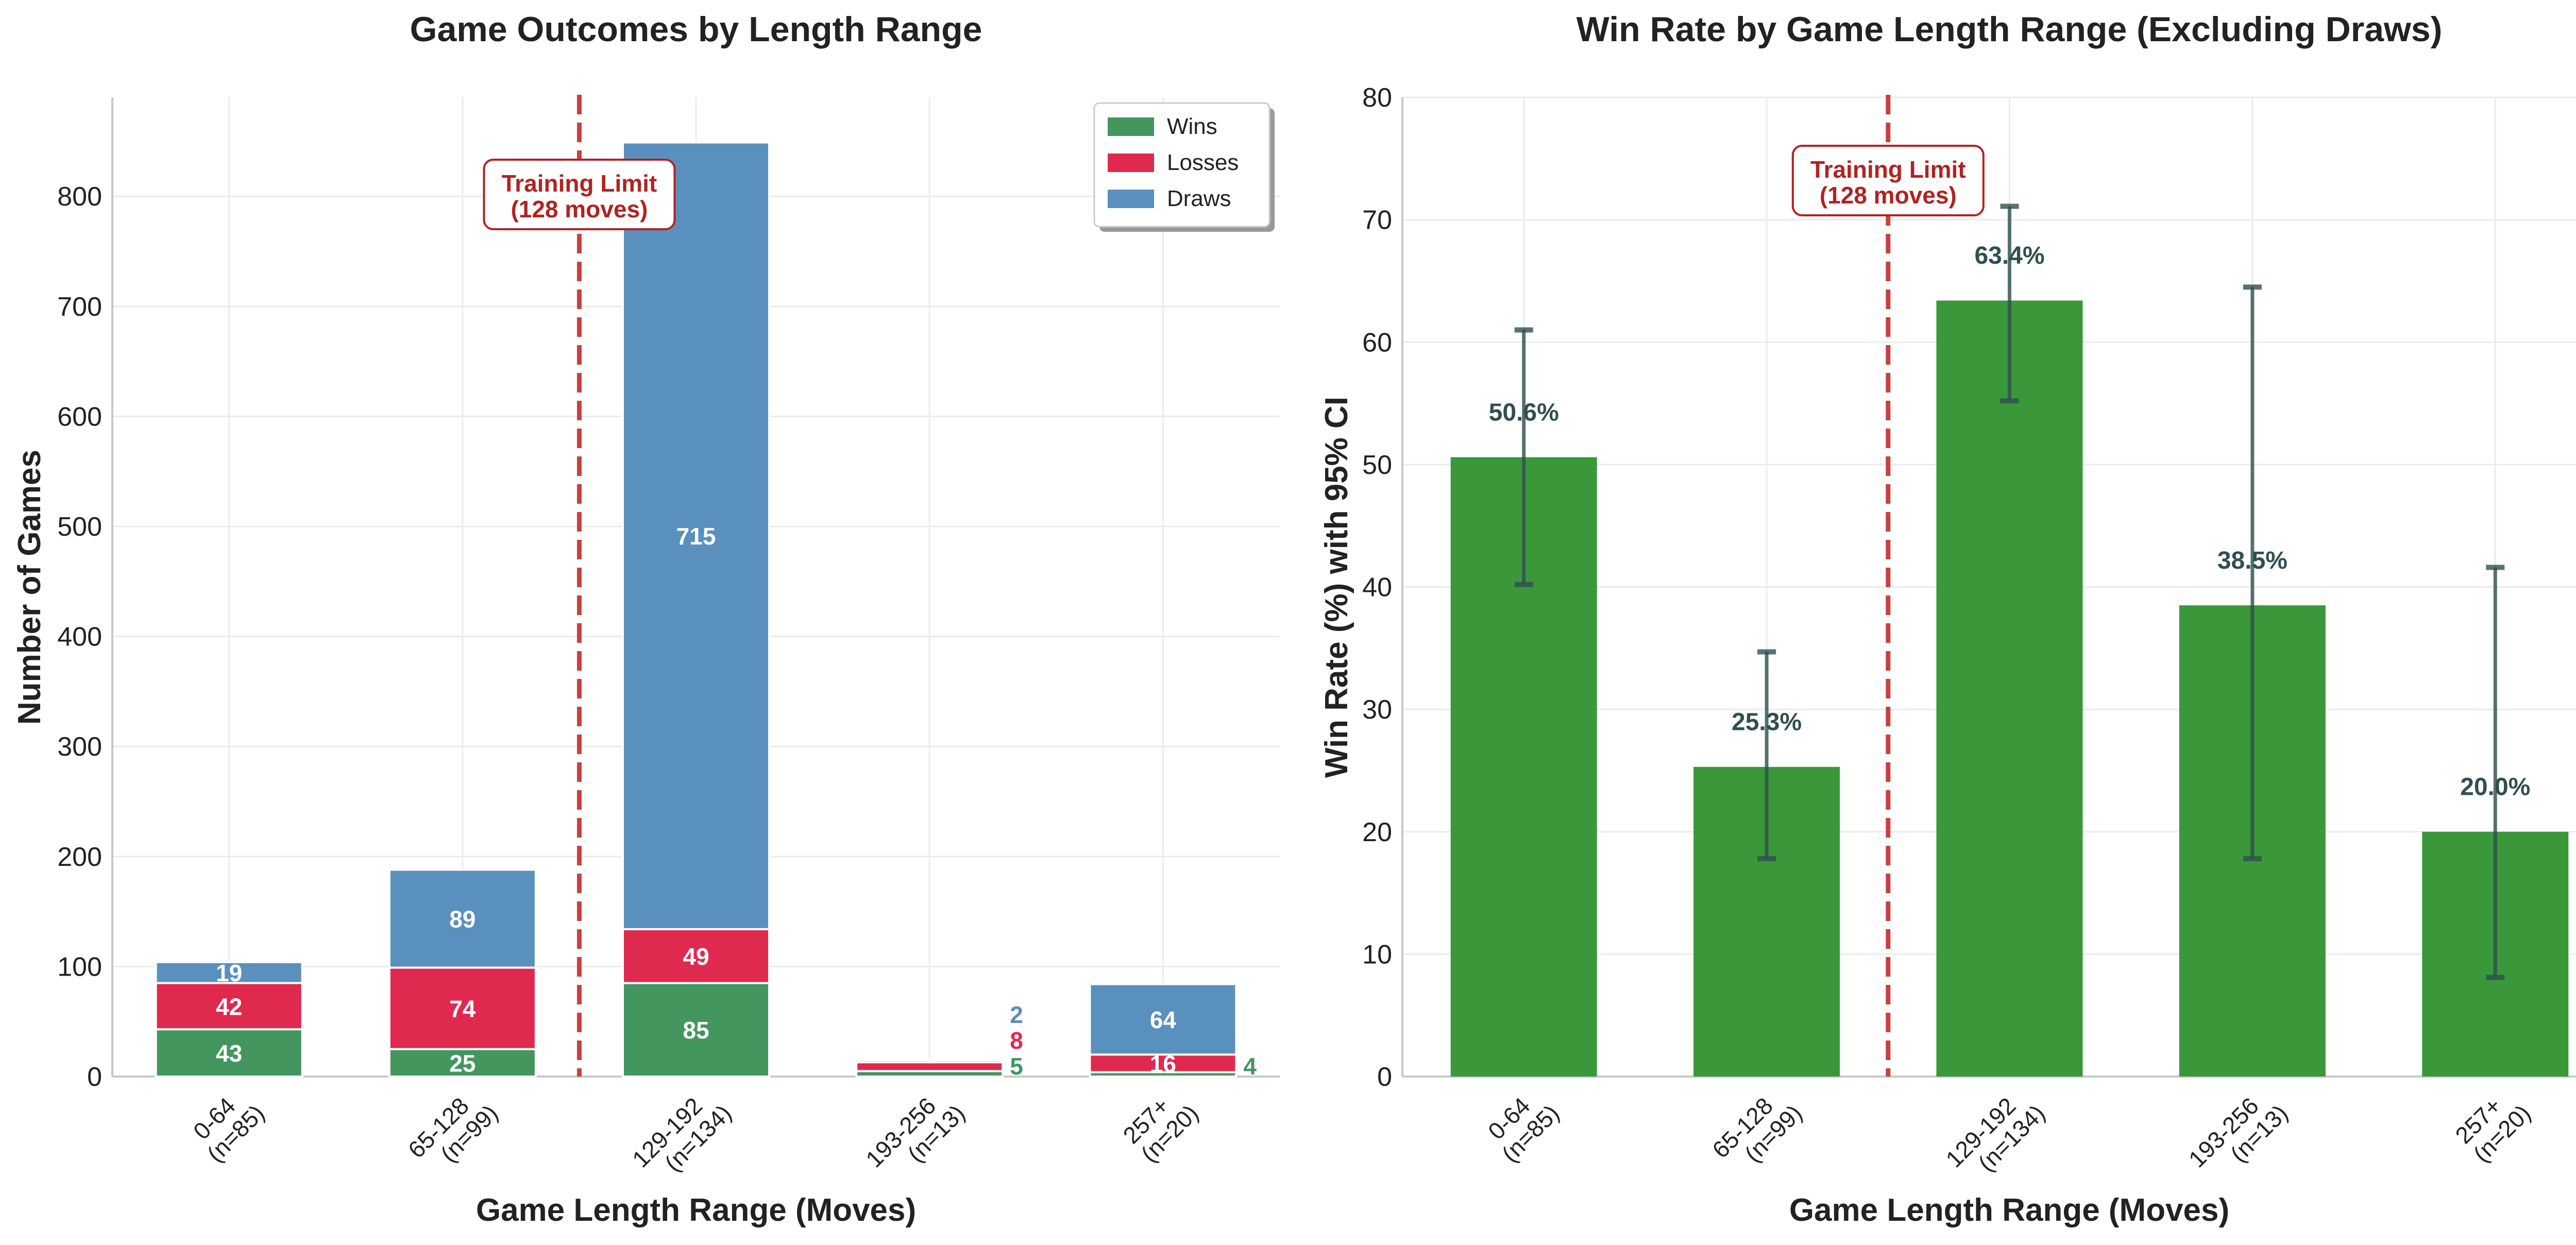  What do you see at coordinates (29, 587) in the screenshot?
I see `left-y-axis-label: Number of Games` at bounding box center [29, 587].